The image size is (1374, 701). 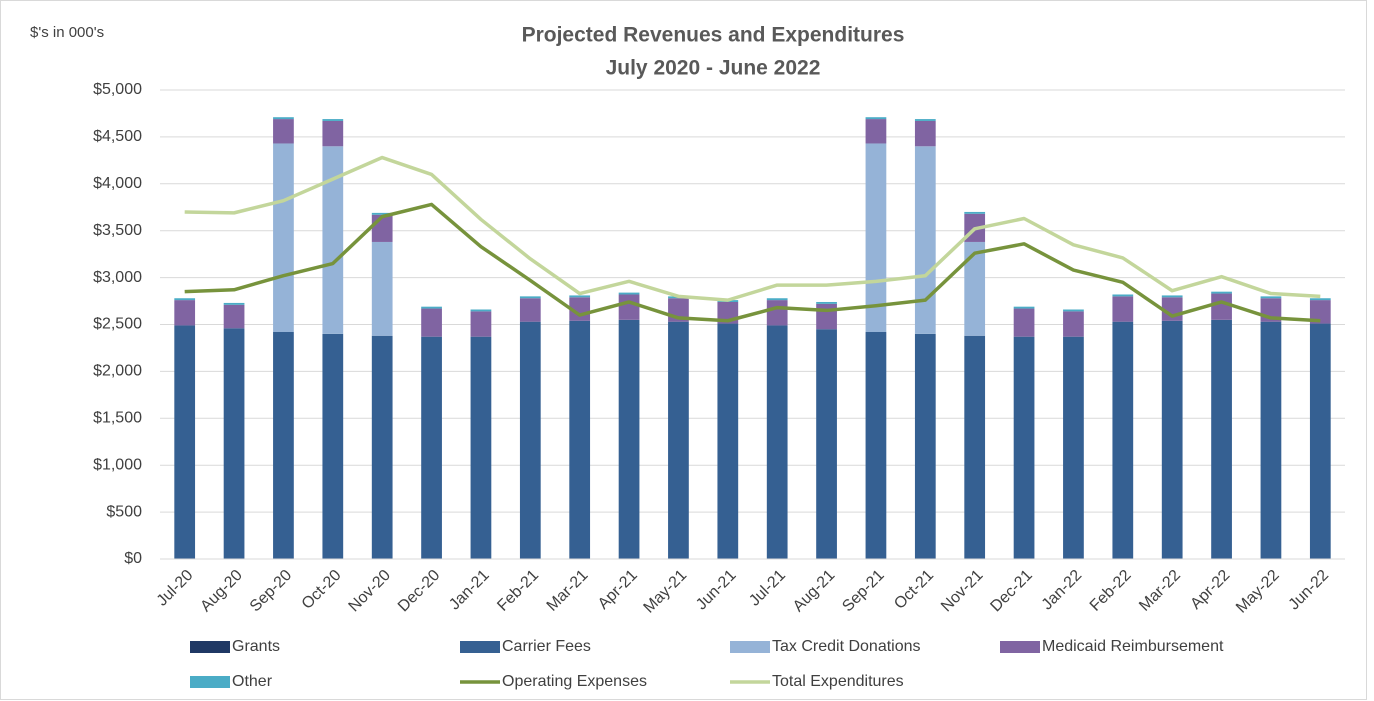 I want to click on y-axis-label: $'s in 000's, so click(x=67, y=32).